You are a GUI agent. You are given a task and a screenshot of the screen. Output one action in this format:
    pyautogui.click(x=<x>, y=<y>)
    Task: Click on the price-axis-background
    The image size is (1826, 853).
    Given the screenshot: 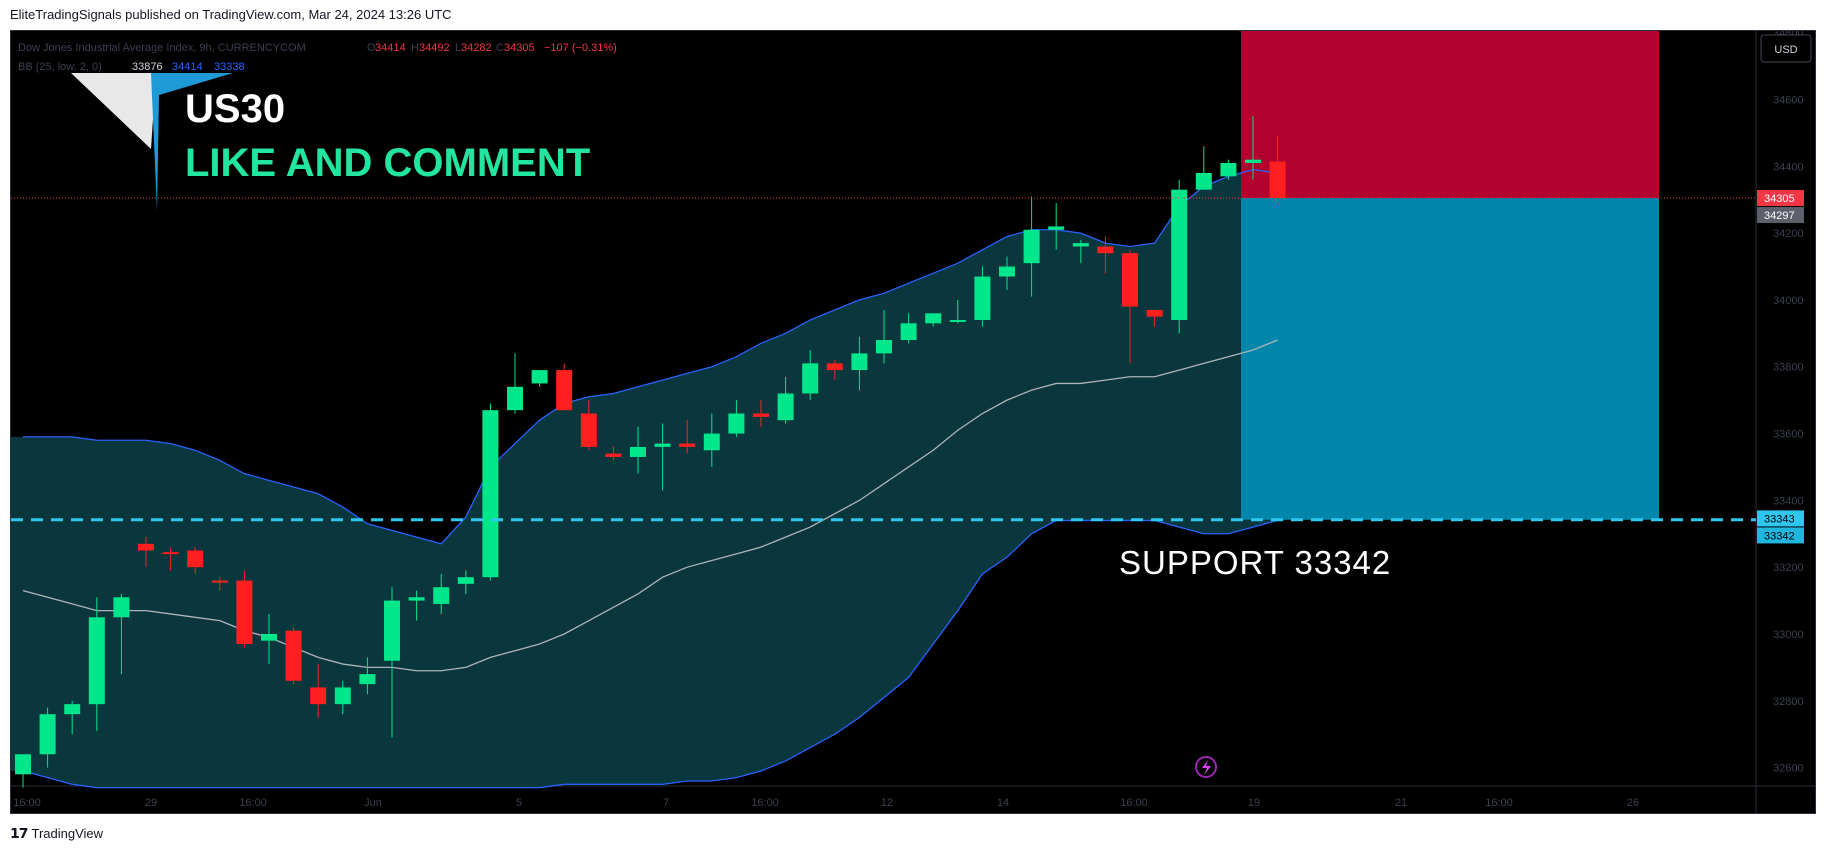 What is the action you would take?
    pyautogui.click(x=1785, y=422)
    